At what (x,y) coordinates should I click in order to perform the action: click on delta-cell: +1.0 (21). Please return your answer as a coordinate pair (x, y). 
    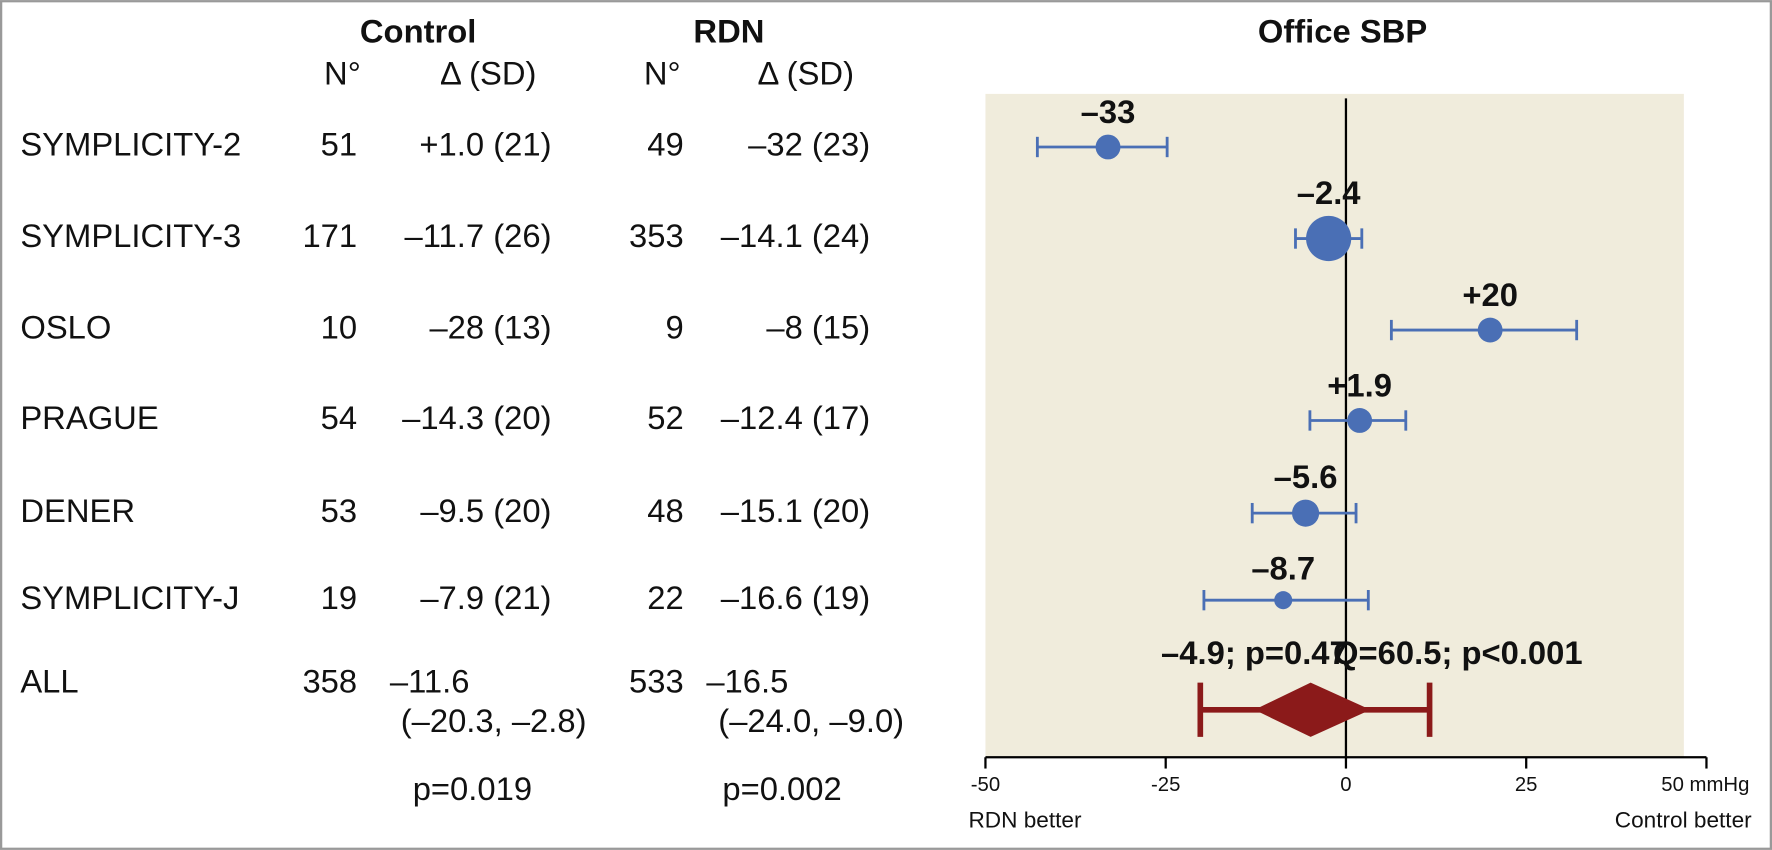
    Looking at the image, I should click on (485, 144).